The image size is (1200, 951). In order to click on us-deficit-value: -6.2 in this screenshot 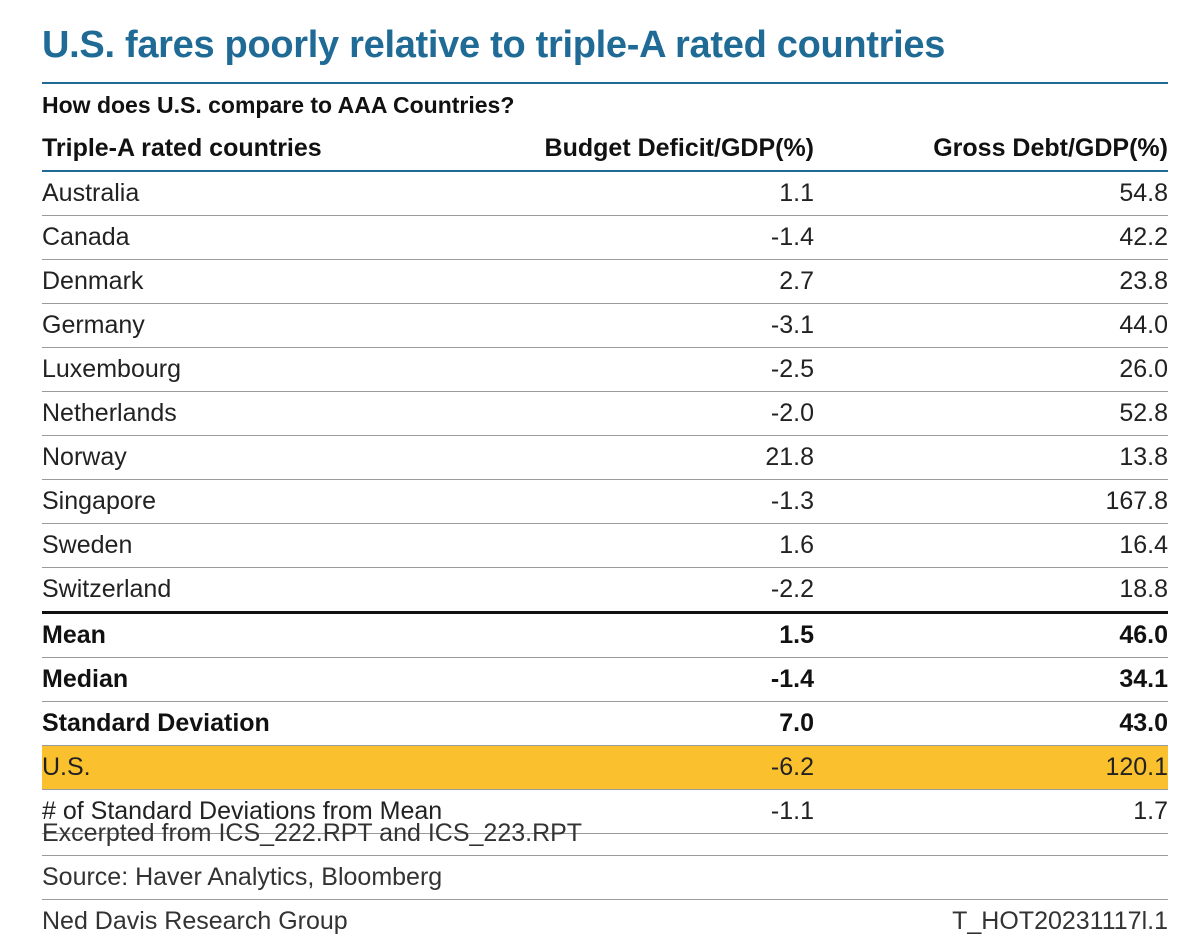, I will do `click(648, 767)`.